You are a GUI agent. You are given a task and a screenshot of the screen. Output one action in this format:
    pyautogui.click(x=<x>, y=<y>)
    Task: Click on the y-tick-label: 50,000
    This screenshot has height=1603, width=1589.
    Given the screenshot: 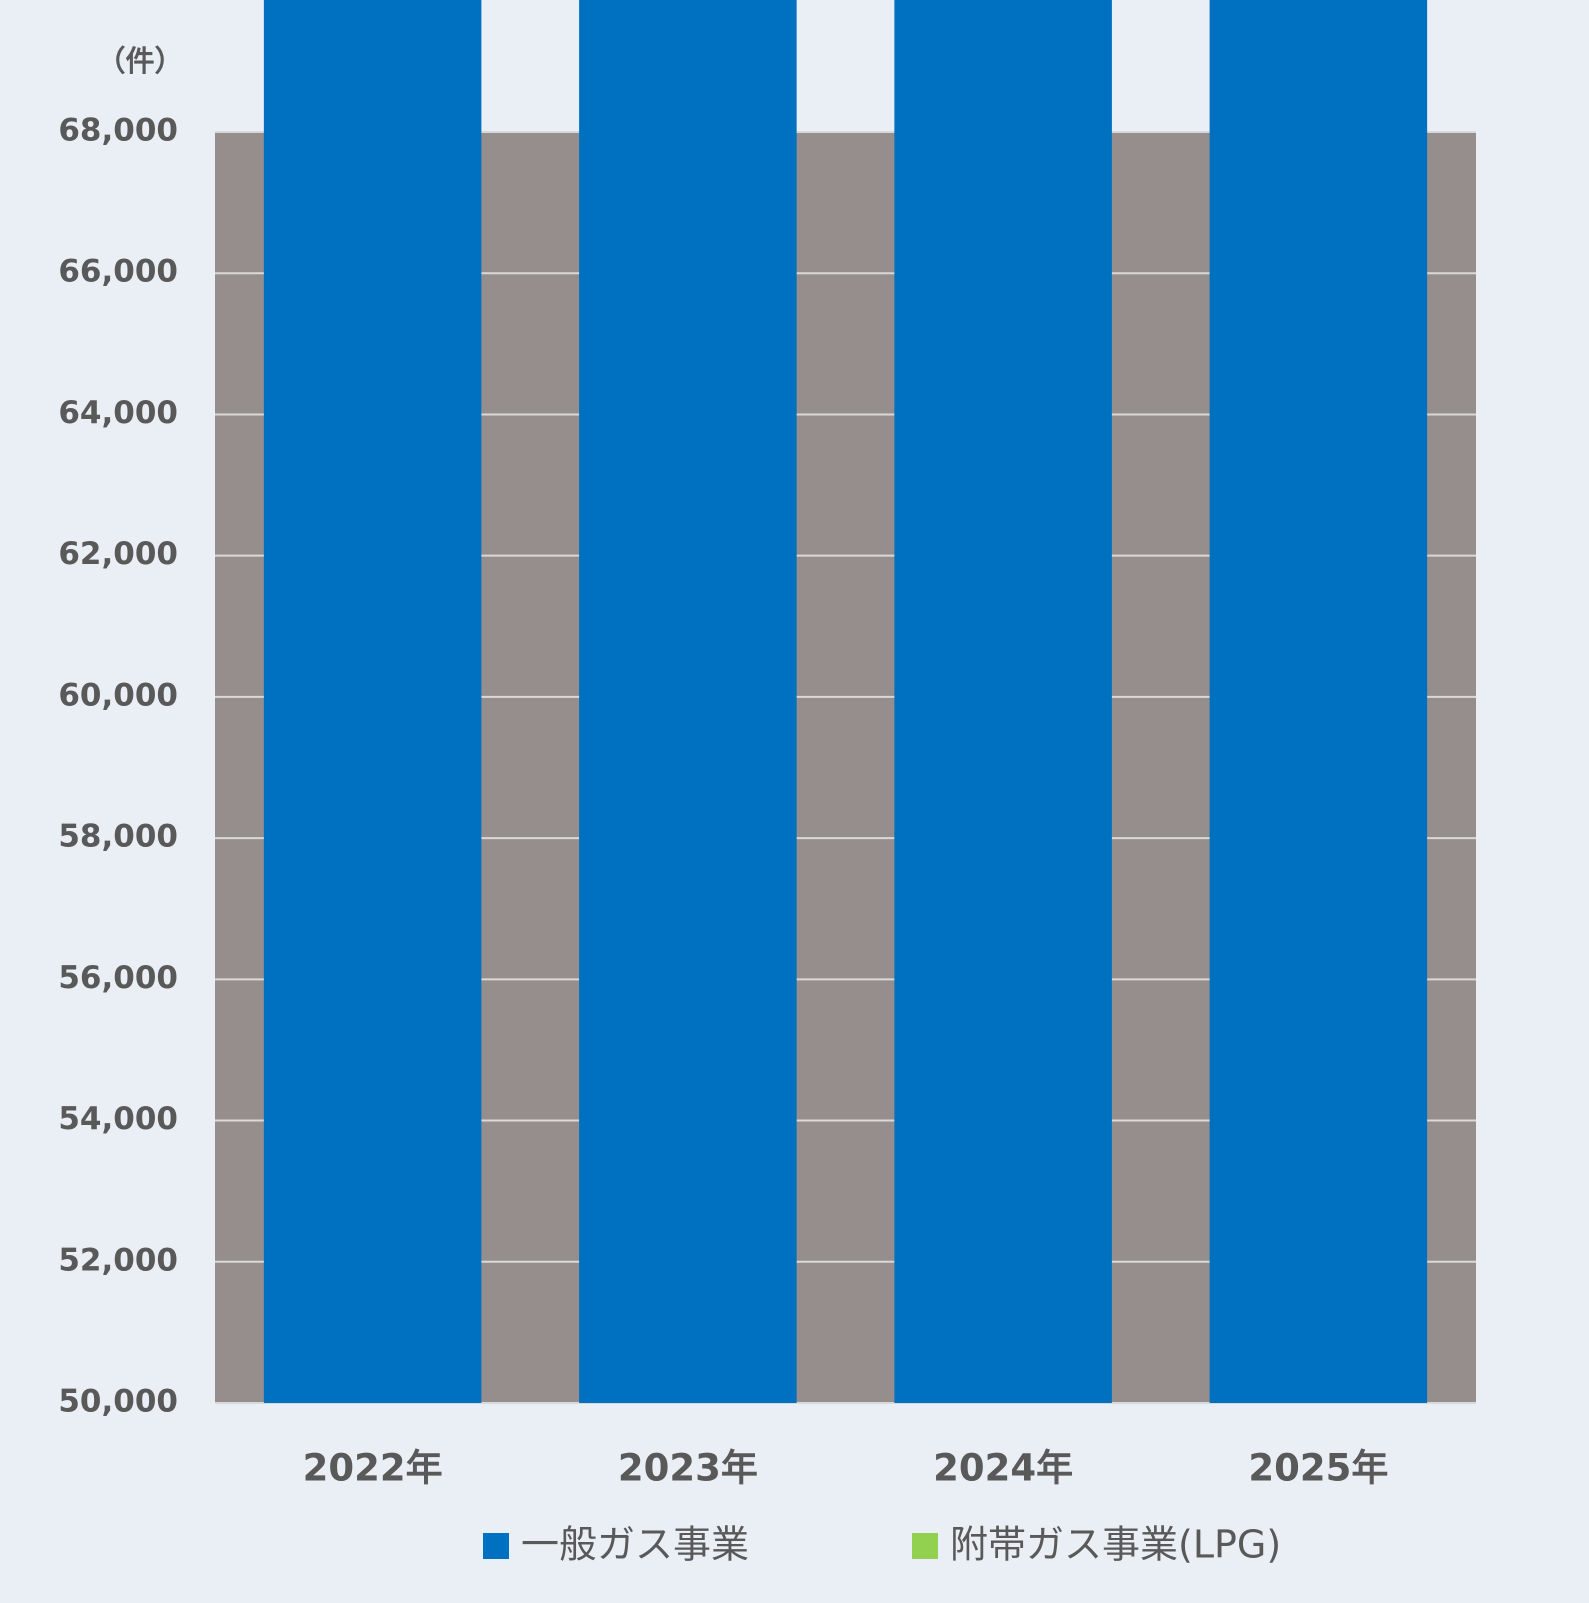 What is the action you would take?
    pyautogui.click(x=118, y=1402)
    